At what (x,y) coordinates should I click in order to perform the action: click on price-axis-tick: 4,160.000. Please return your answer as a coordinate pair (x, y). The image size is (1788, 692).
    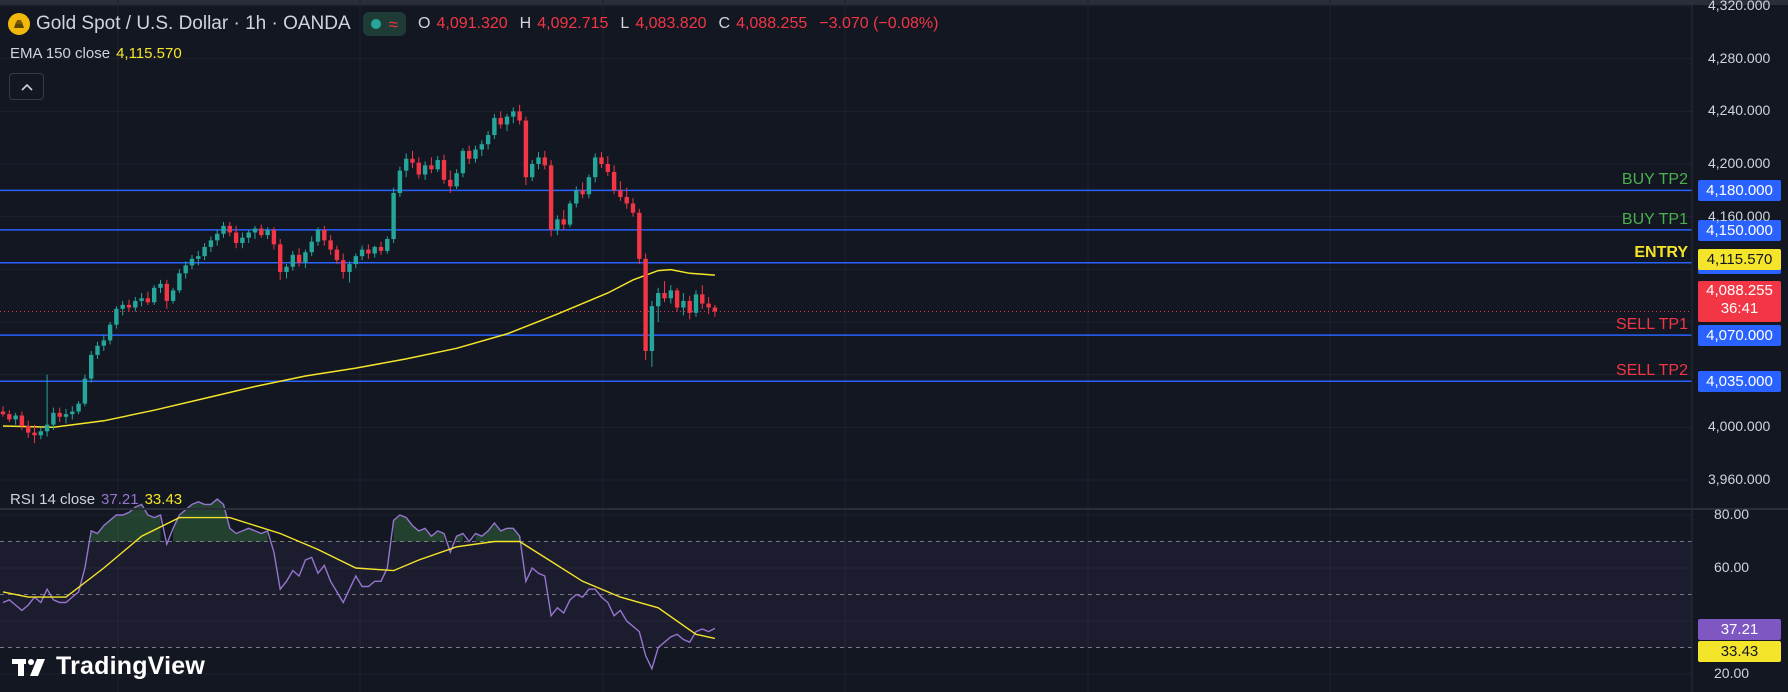
    Looking at the image, I should click on (1739, 215).